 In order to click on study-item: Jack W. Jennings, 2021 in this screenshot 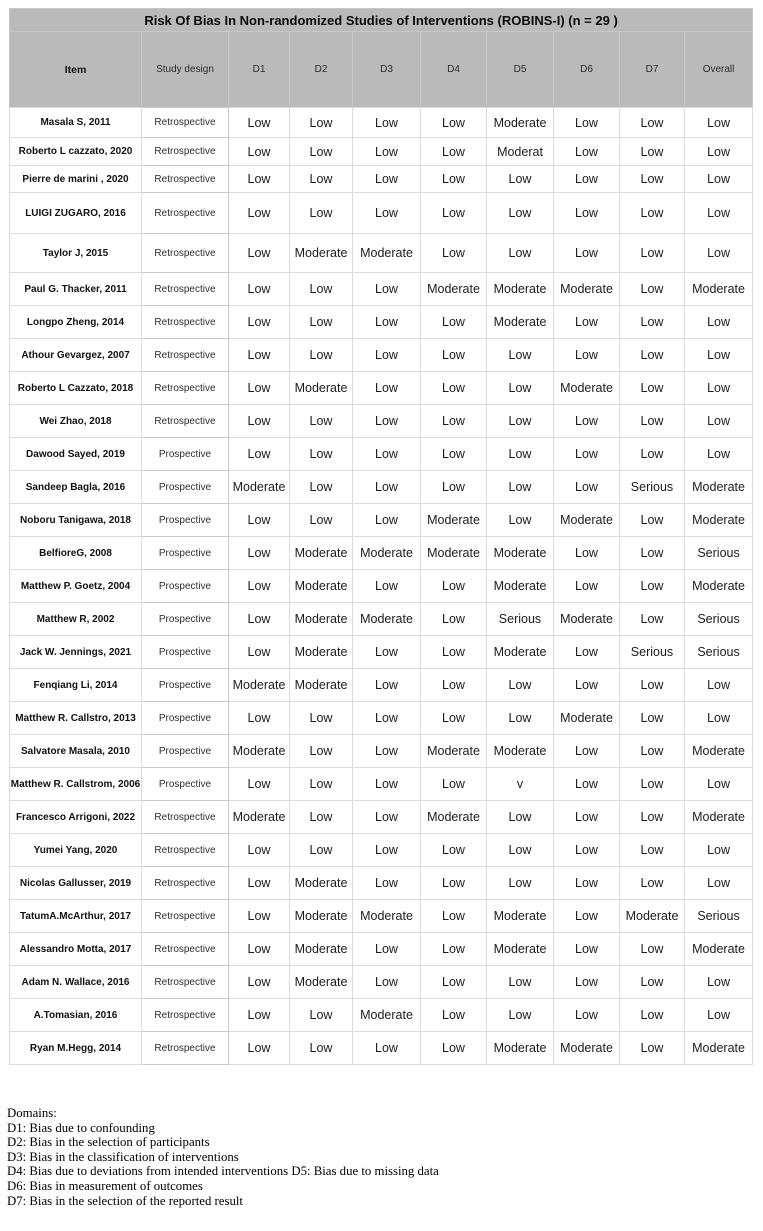, I will do `click(75, 652)`.